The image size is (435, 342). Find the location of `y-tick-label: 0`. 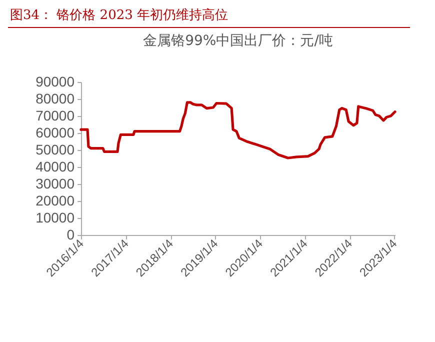

y-tick-label: 0 is located at coordinates (70, 234).